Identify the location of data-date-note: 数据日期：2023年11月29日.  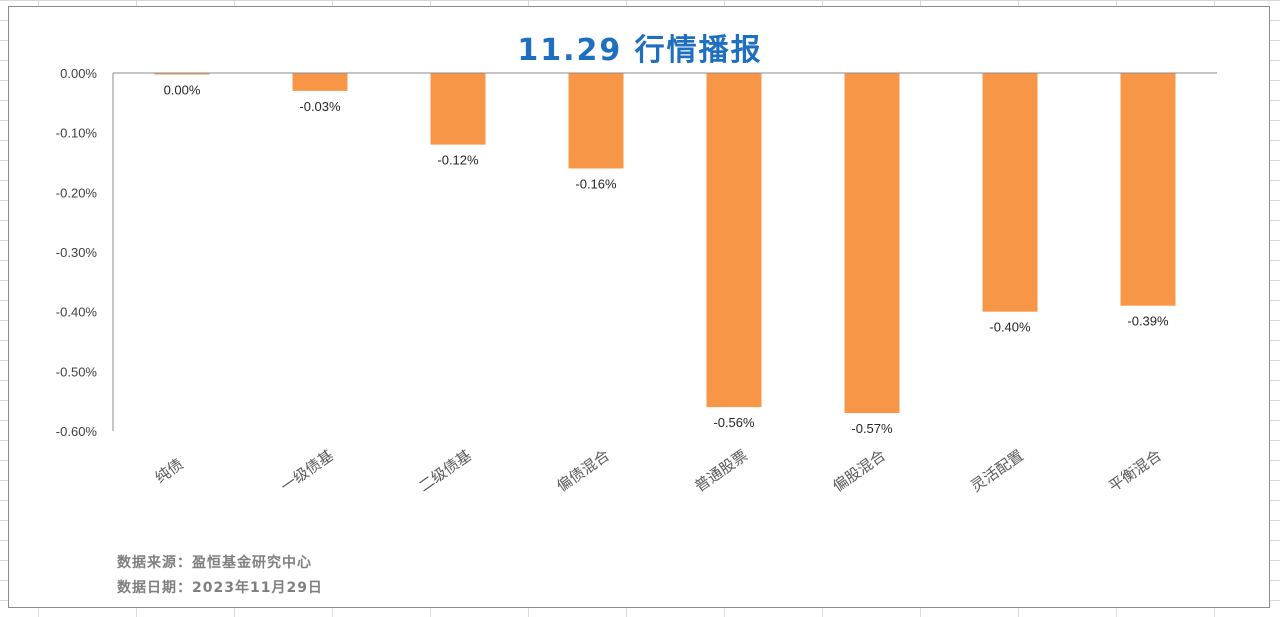
(220, 588).